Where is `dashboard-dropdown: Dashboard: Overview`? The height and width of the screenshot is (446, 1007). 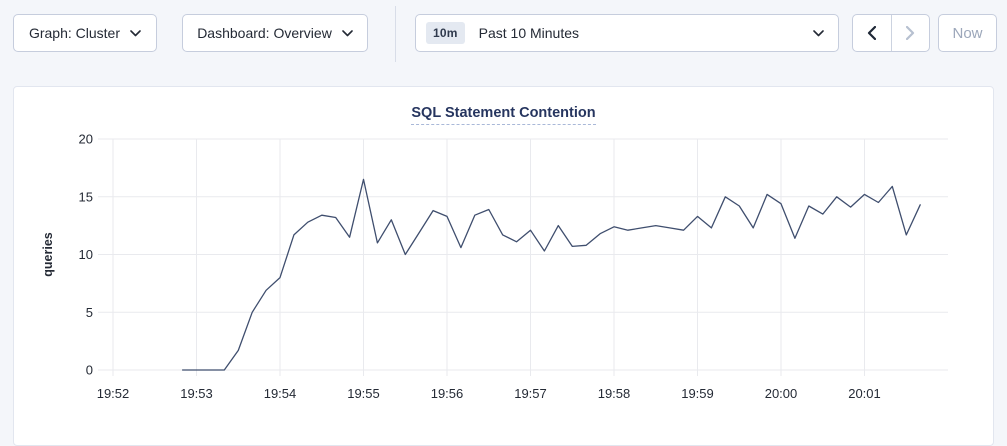 dashboard-dropdown: Dashboard: Overview is located at coordinates (275, 33).